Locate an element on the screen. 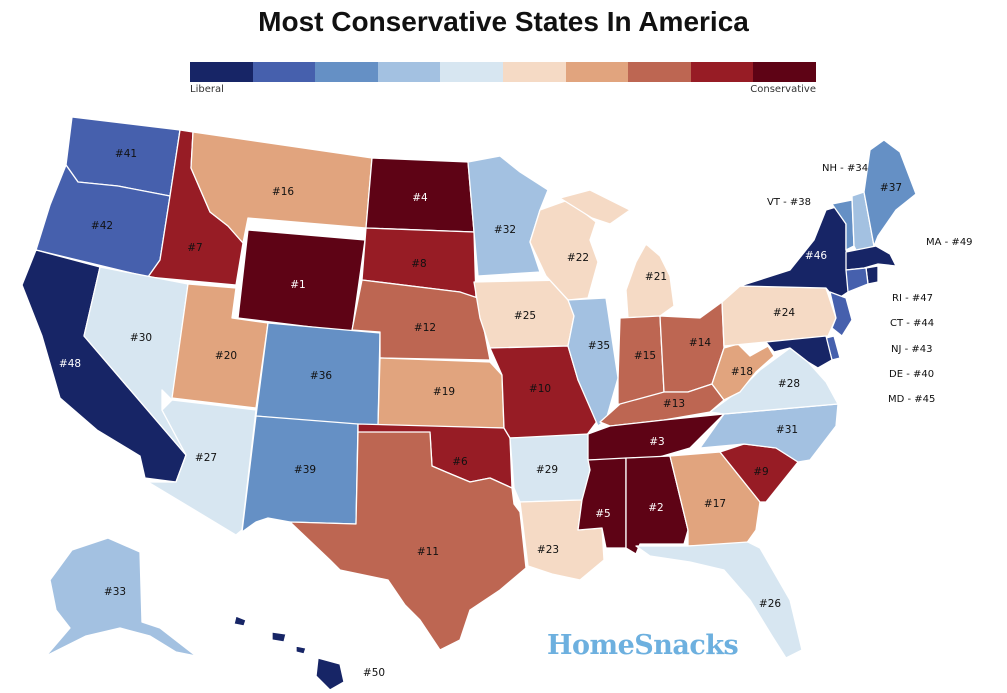 The height and width of the screenshot is (693, 1007). rank-label-fl: #26 is located at coordinates (770, 604).